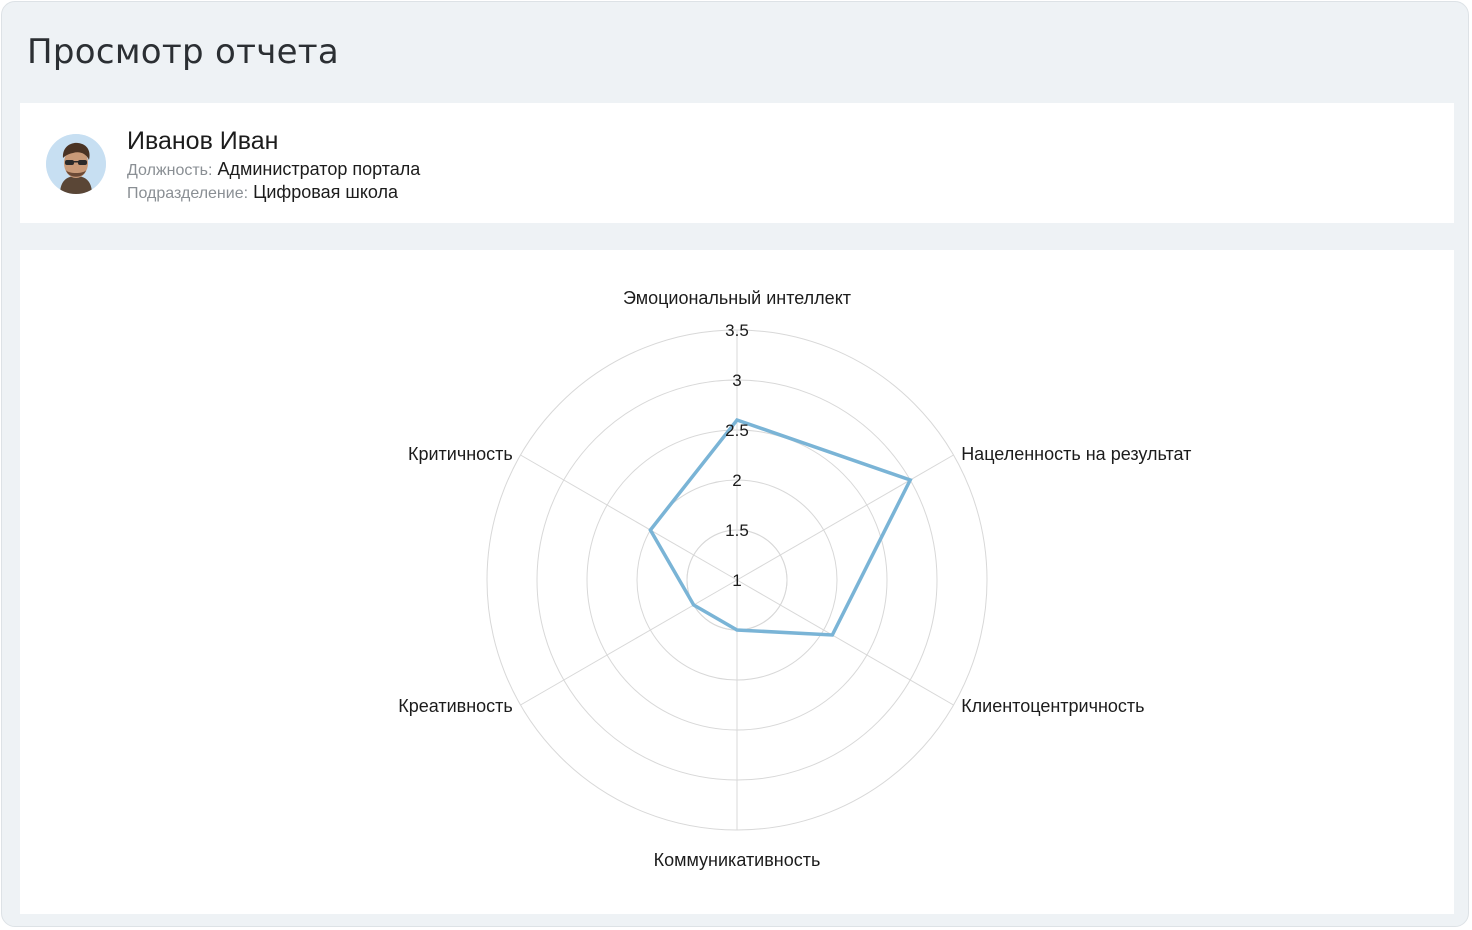  What do you see at coordinates (319, 169) in the screenshot?
I see `position-value: Администратор портала` at bounding box center [319, 169].